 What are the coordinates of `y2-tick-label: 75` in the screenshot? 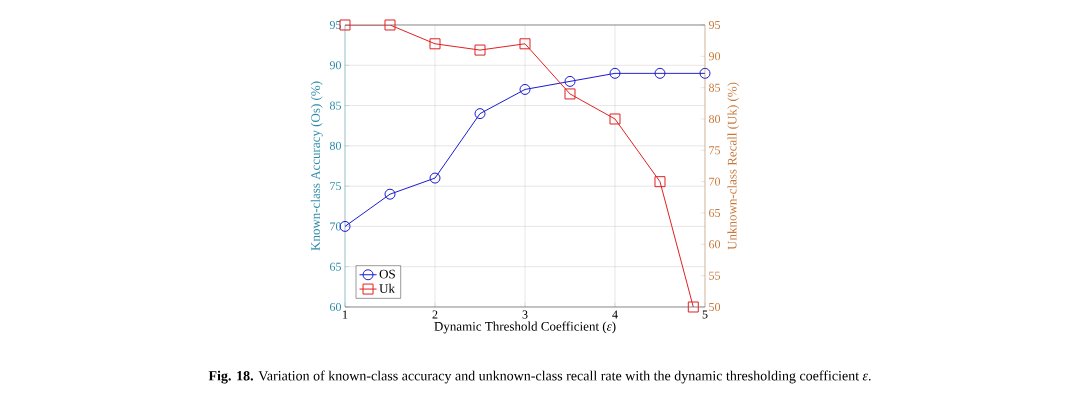 It's located at (715, 150).